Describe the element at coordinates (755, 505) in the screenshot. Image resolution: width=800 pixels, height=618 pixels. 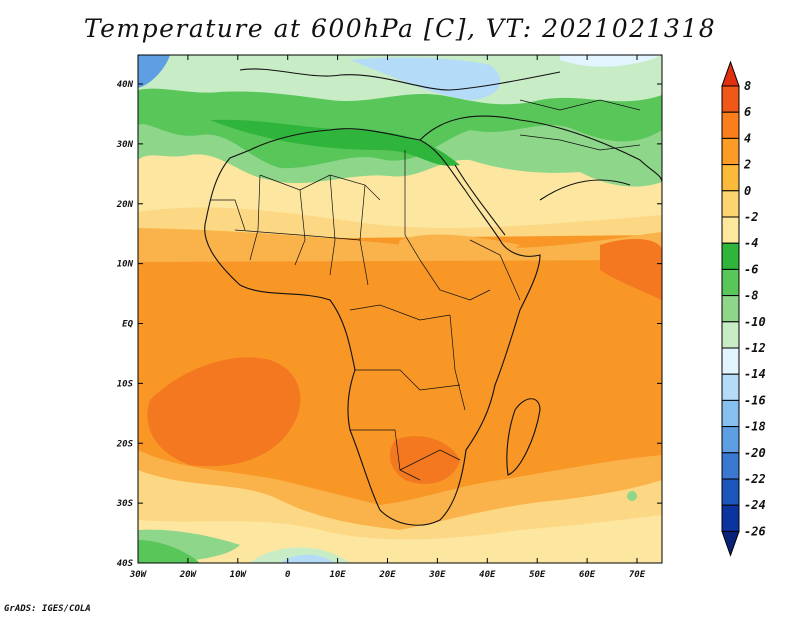
I see `colorbar-label: -24` at that location.